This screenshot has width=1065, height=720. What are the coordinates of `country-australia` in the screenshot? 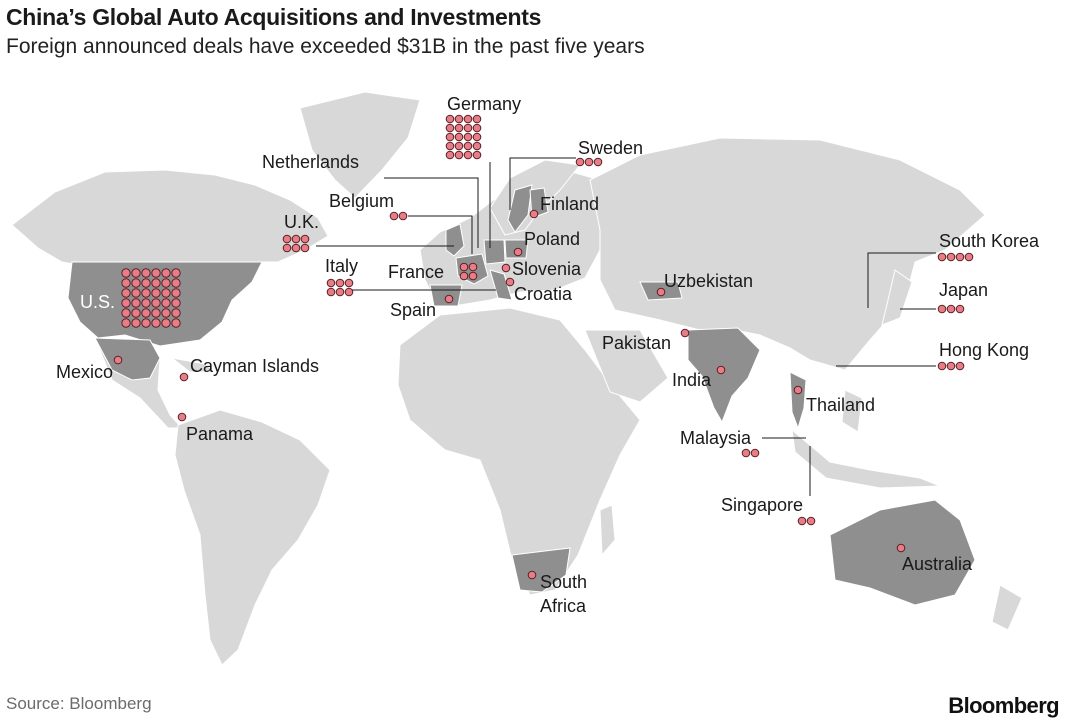 It's located at (902, 552).